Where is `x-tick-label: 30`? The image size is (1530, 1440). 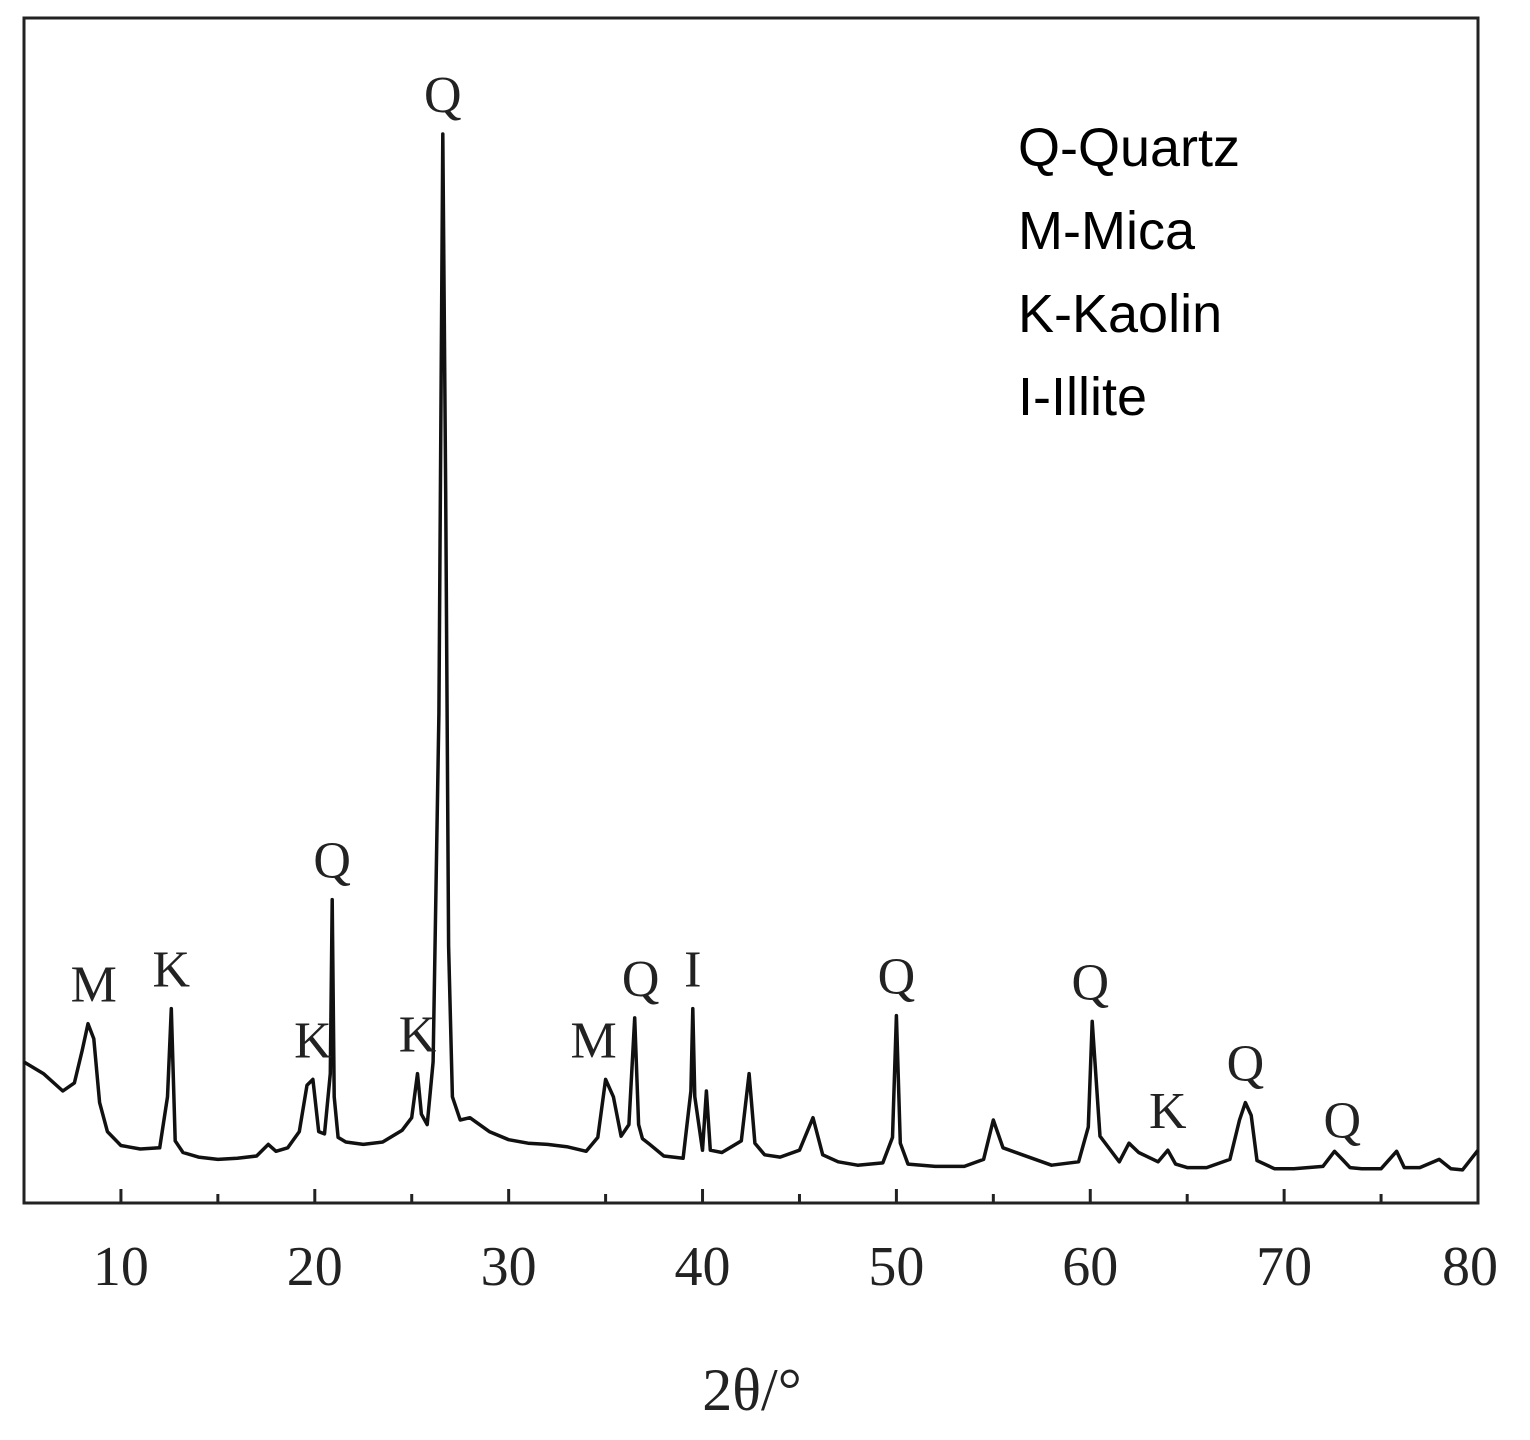 x-tick-label: 30 is located at coordinates (509, 1267).